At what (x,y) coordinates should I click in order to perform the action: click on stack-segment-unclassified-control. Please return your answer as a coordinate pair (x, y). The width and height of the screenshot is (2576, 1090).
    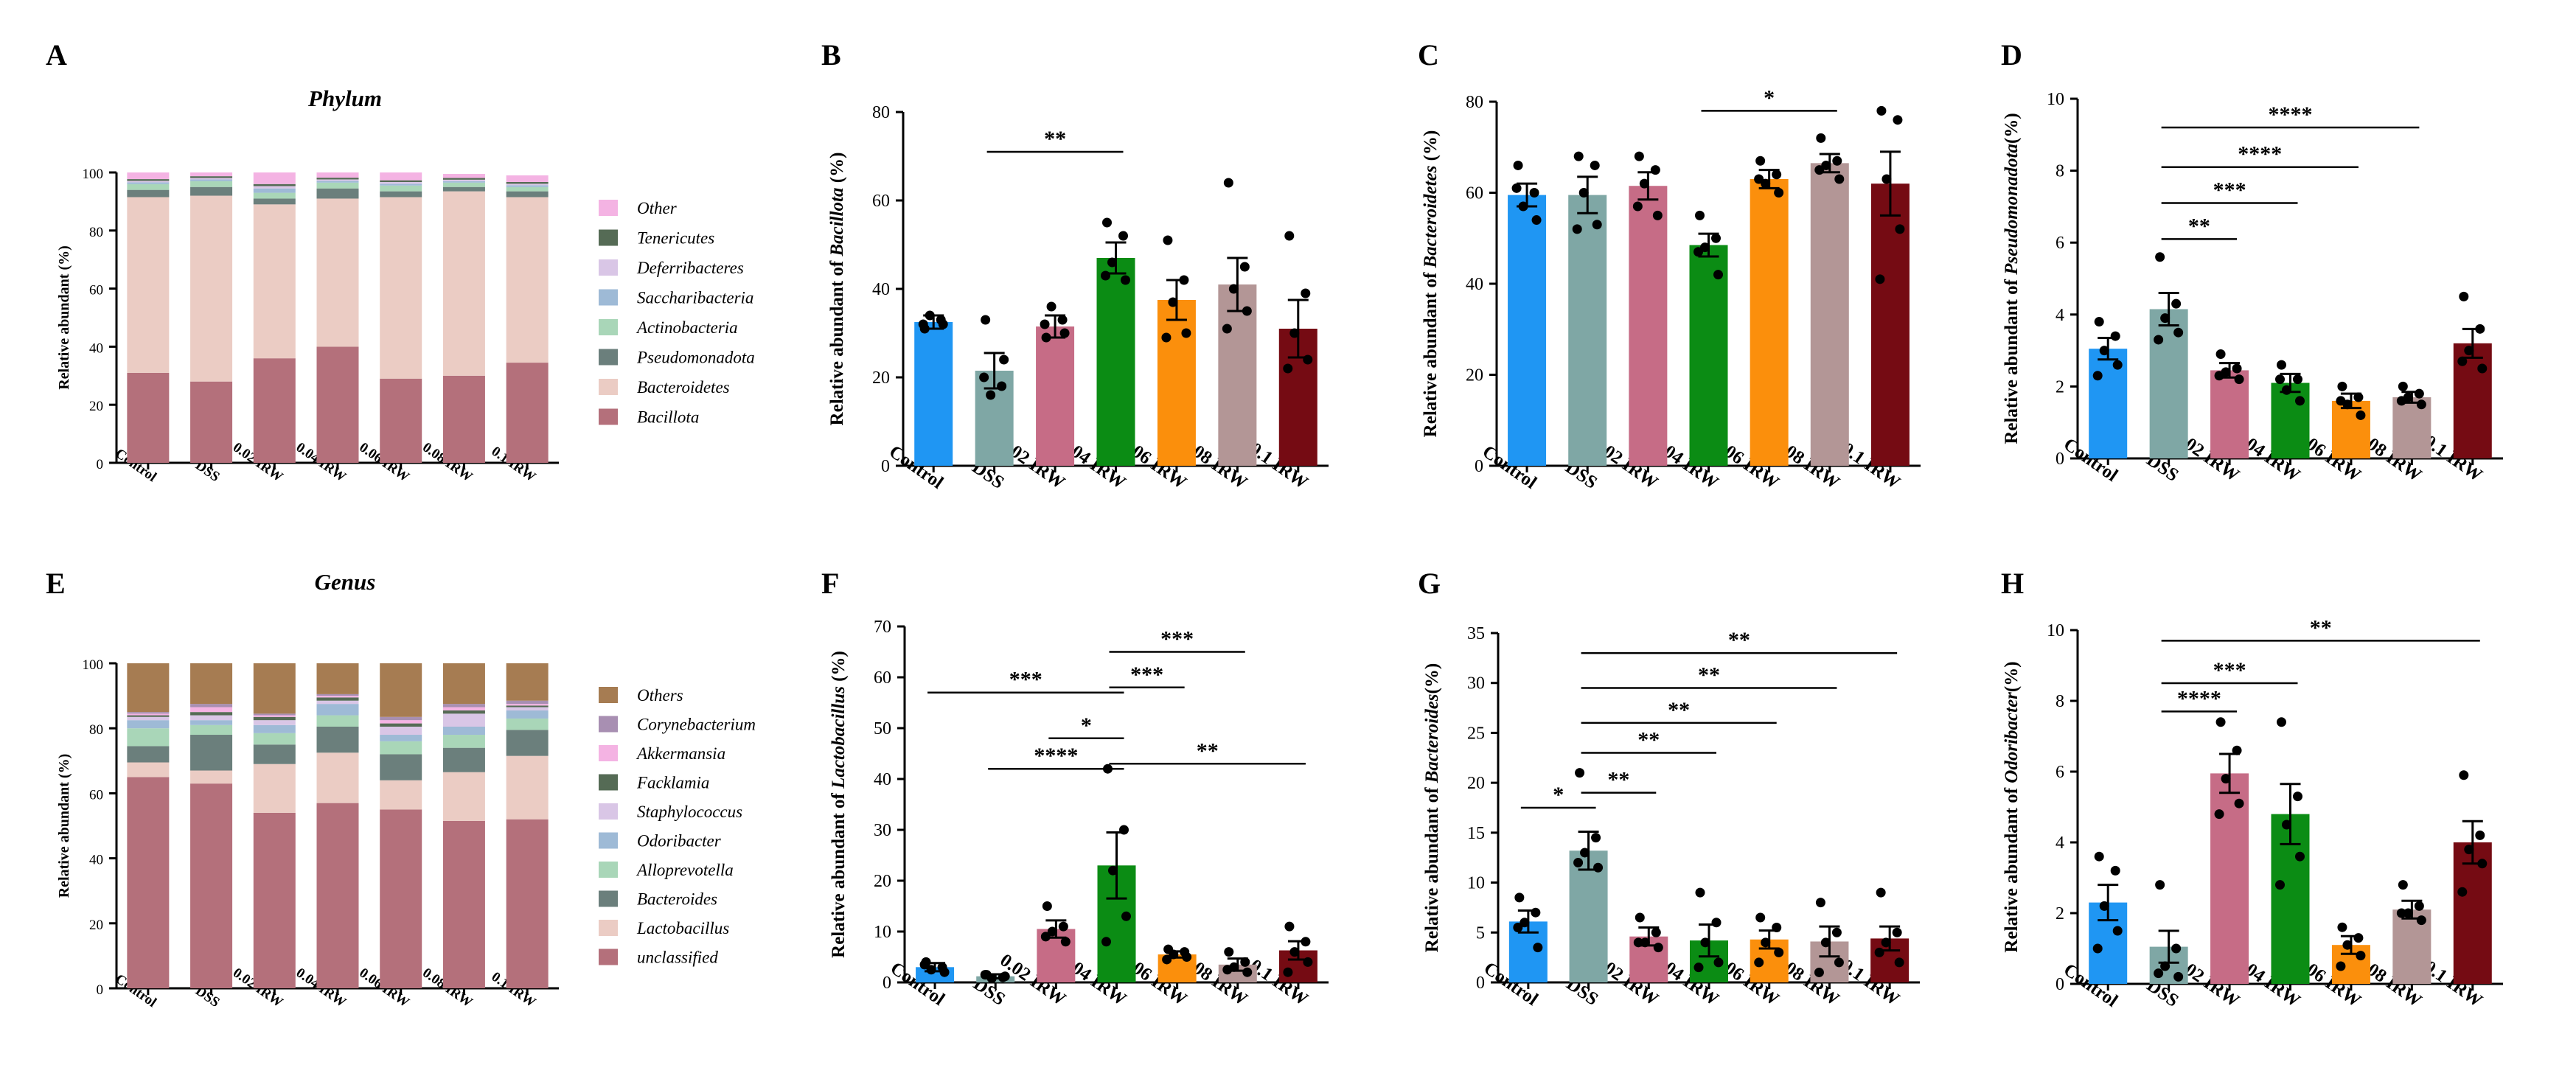
    Looking at the image, I should click on (148, 882).